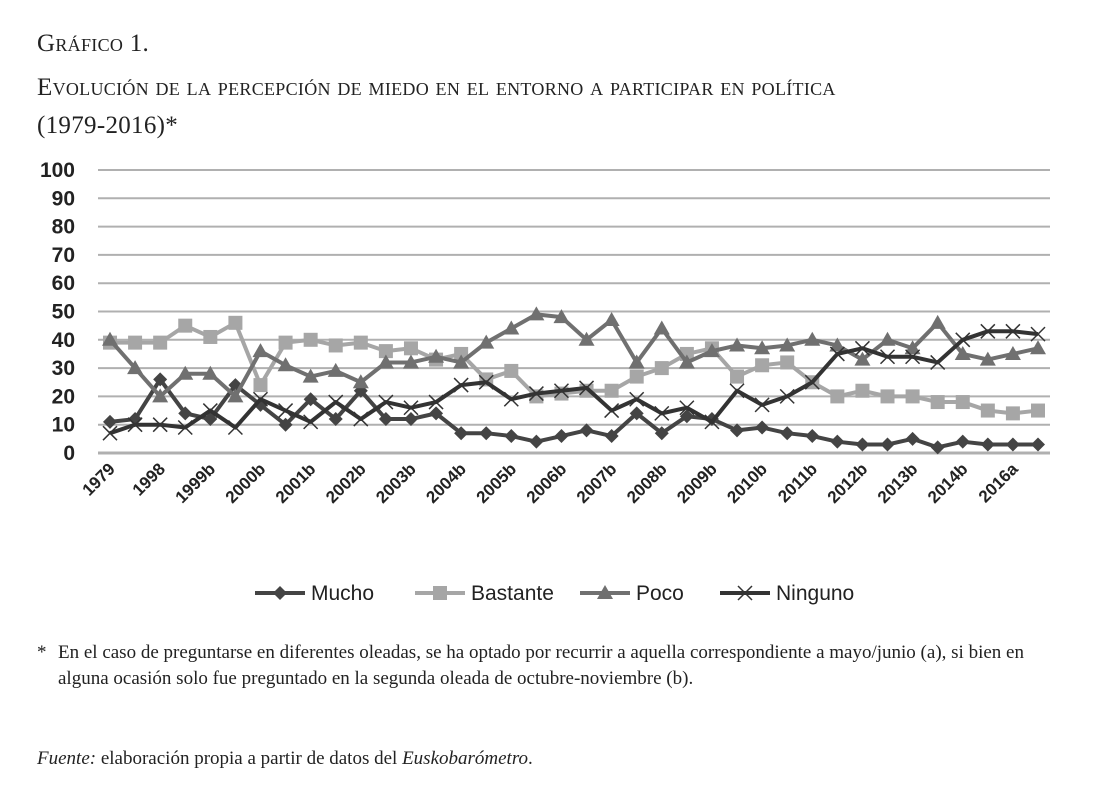 The width and height of the screenshot is (1095, 804). Describe the element at coordinates (296, 483) in the screenshot. I see `x-tick-label: 2001b` at that location.